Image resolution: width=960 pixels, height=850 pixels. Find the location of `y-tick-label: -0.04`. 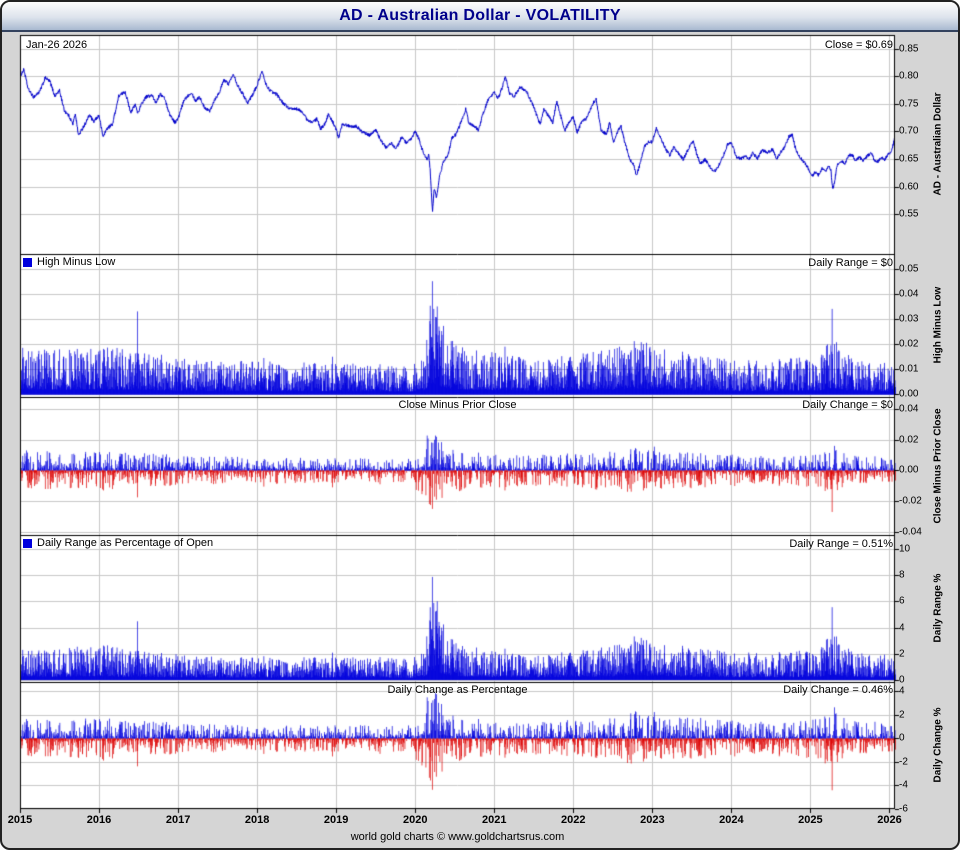

y-tick-label: -0.04 is located at coordinates (910, 532).